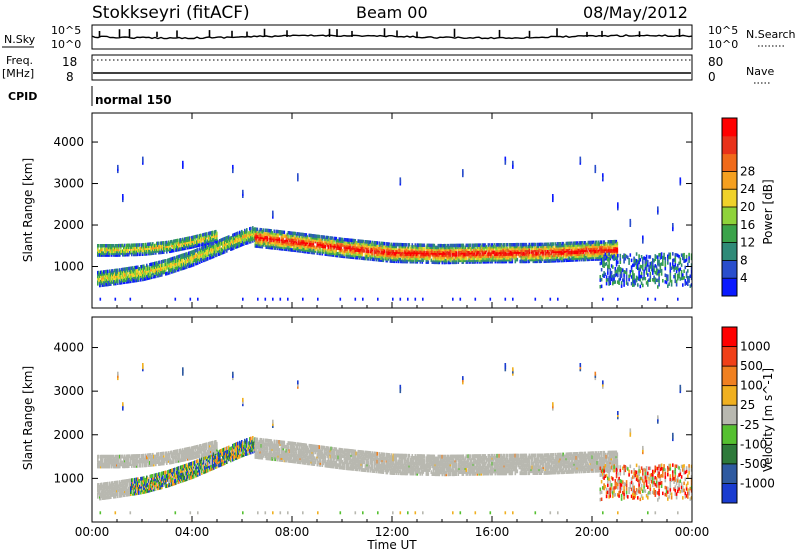 This screenshot has height=554, width=800. What do you see at coordinates (66, 30) in the screenshot?
I see `nsky-tick-top: 10^5` at bounding box center [66, 30].